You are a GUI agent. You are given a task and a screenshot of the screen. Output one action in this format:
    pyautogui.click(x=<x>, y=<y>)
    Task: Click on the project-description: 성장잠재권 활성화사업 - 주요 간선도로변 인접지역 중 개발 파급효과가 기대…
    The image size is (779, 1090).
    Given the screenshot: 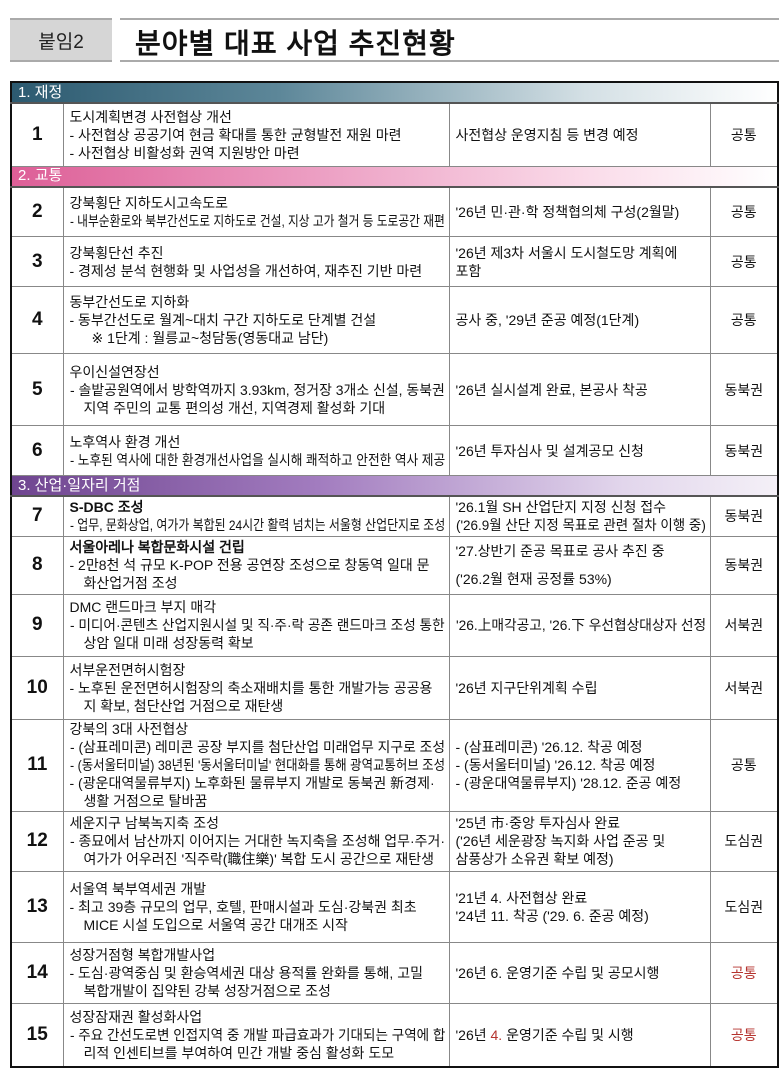 What is the action you would take?
    pyautogui.click(x=256, y=1035)
    